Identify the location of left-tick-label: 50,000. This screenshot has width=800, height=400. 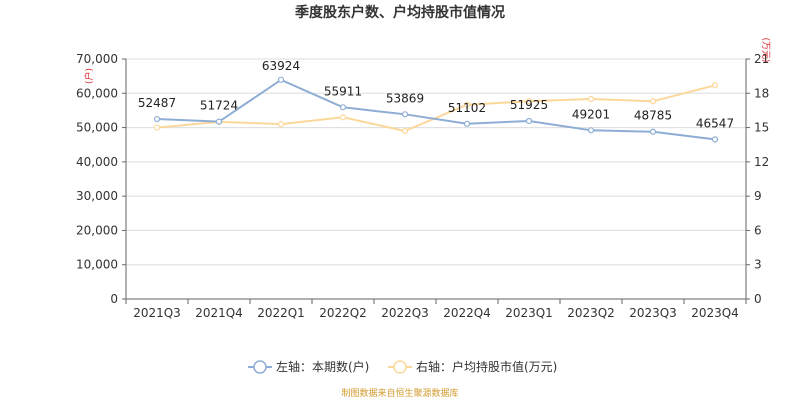
(97, 128).